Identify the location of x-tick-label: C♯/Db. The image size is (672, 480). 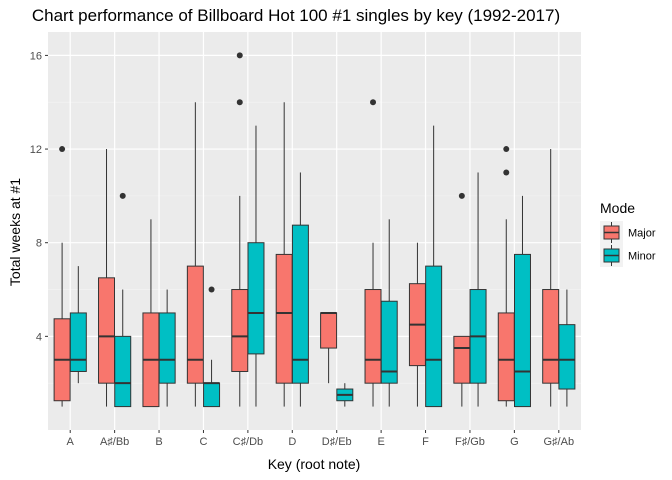
(248, 442).